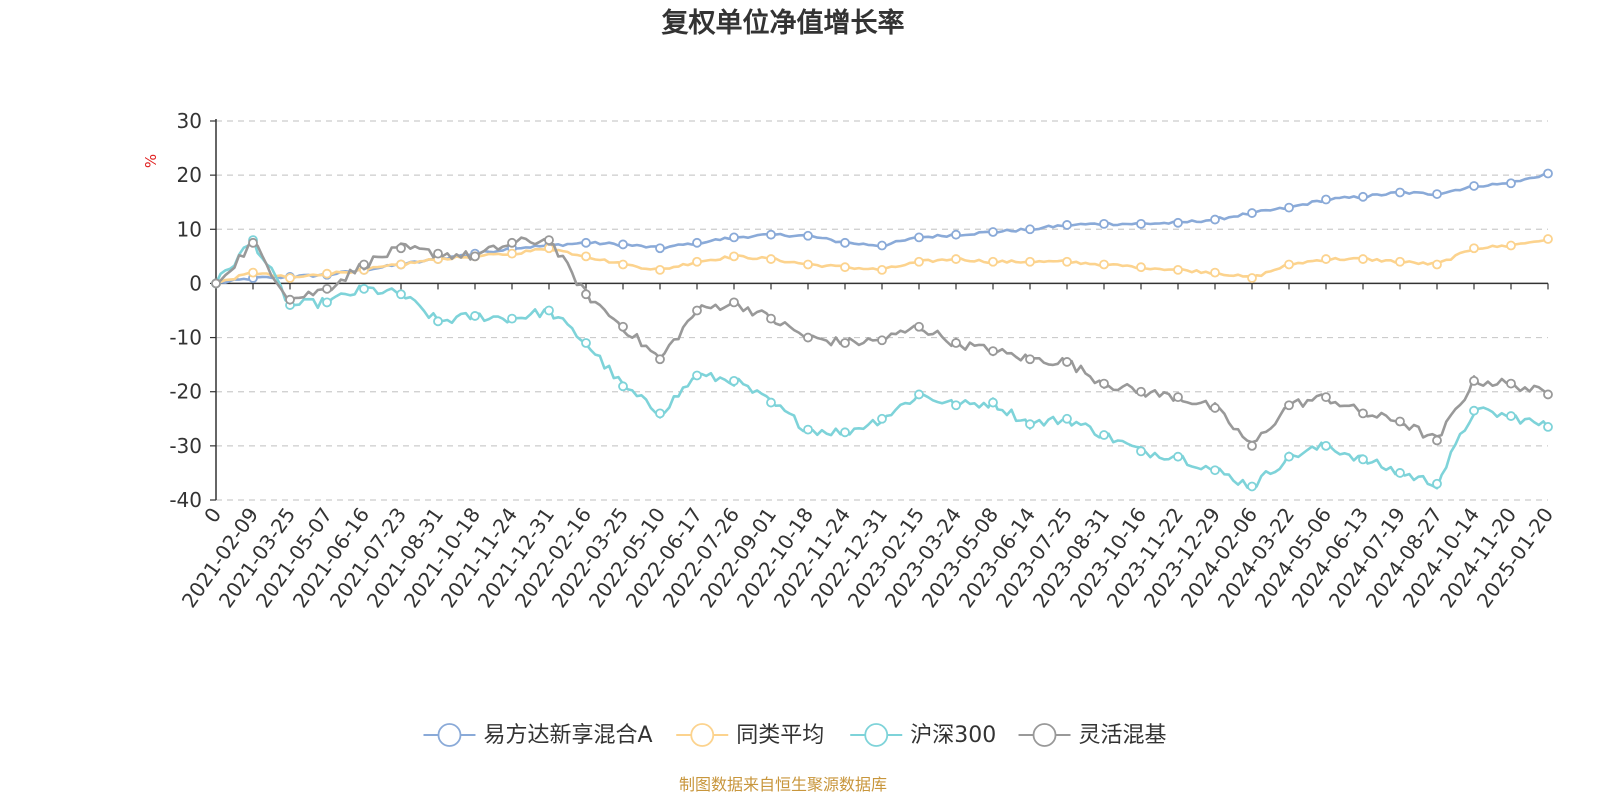 This screenshot has width=1600, height=800. What do you see at coordinates (185, 338) in the screenshot?
I see `y-tick-label: -10` at bounding box center [185, 338].